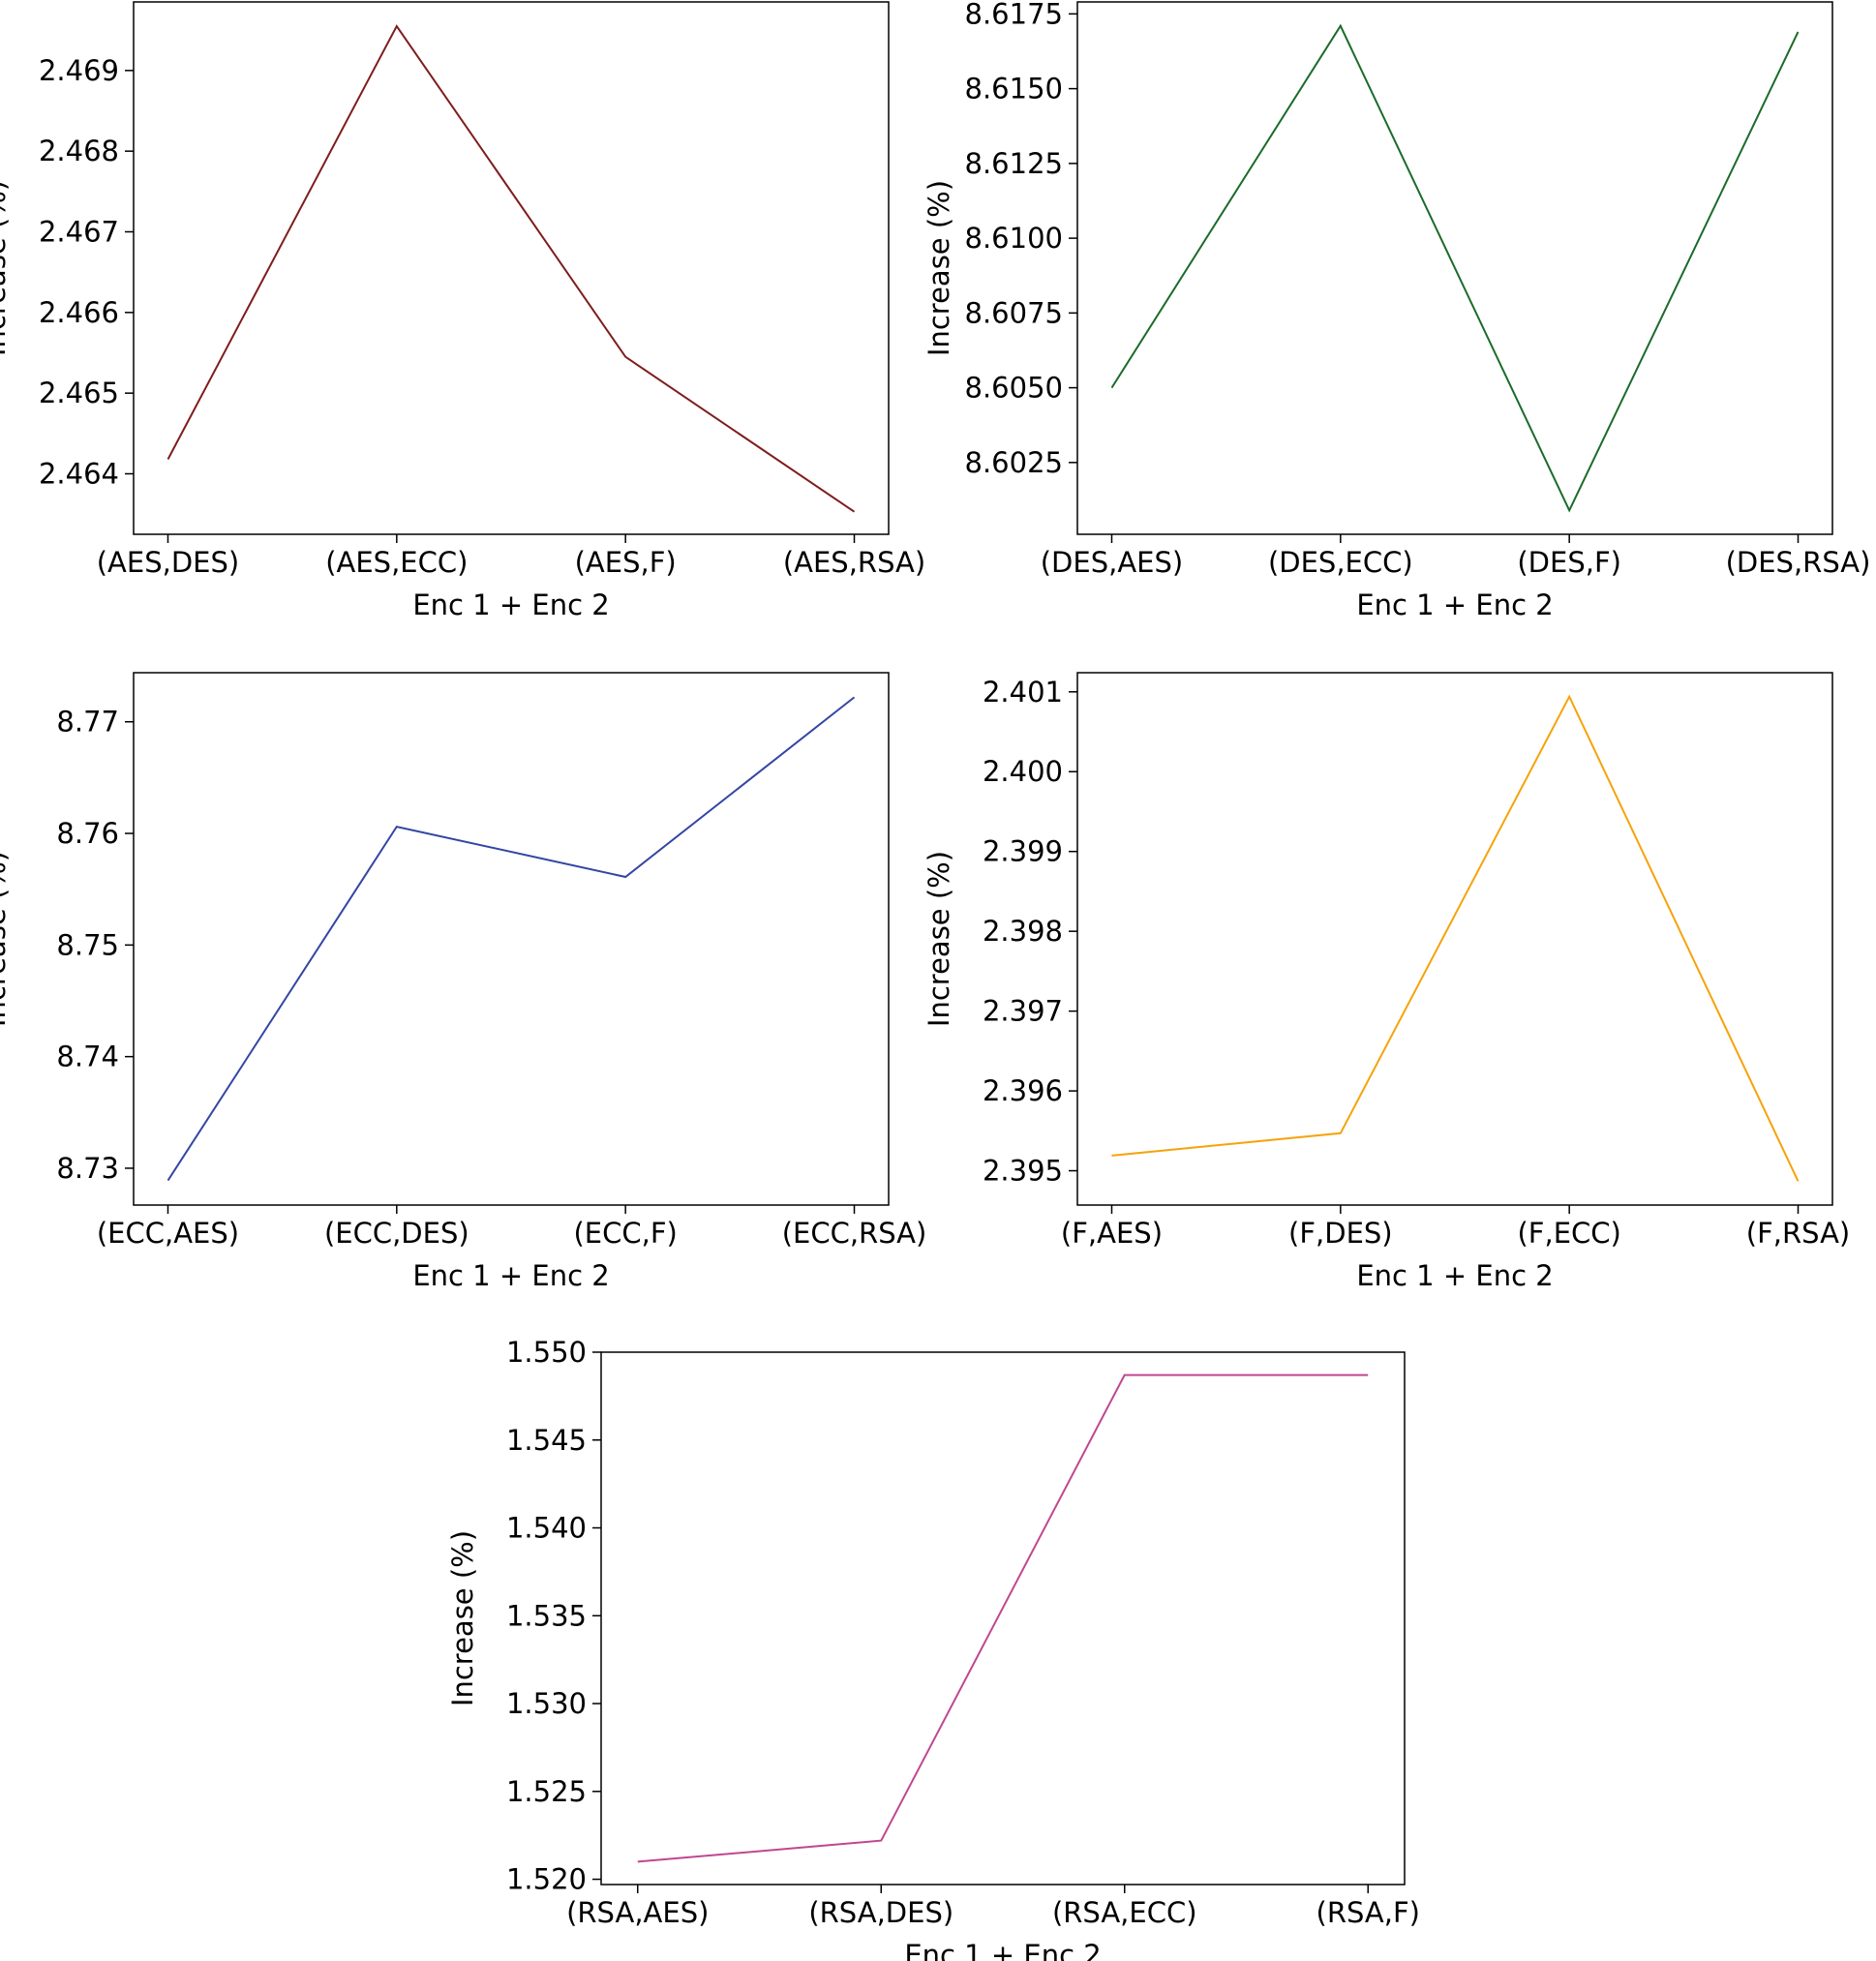 The width and height of the screenshot is (1876, 1961). Describe the element at coordinates (87, 1168) in the screenshot. I see `y-tick-label: 8.73` at that location.